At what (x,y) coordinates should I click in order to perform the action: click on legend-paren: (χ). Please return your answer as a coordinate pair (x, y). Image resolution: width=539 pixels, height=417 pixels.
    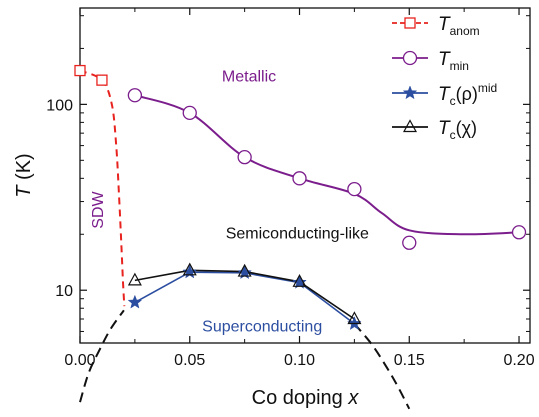
    Looking at the image, I should click on (466, 128).